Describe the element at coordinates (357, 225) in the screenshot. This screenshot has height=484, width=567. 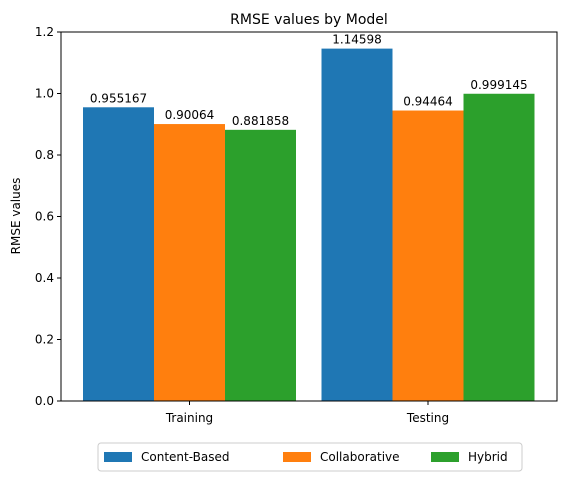
I see `bar-content-based-testing` at that location.